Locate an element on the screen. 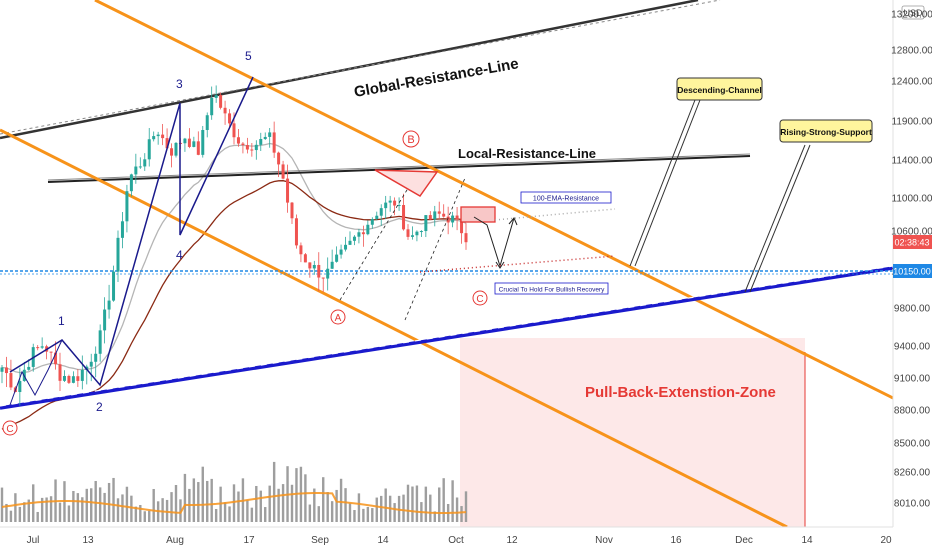 This screenshot has width=932, height=550. wave-a-label: A is located at coordinates (338, 318).